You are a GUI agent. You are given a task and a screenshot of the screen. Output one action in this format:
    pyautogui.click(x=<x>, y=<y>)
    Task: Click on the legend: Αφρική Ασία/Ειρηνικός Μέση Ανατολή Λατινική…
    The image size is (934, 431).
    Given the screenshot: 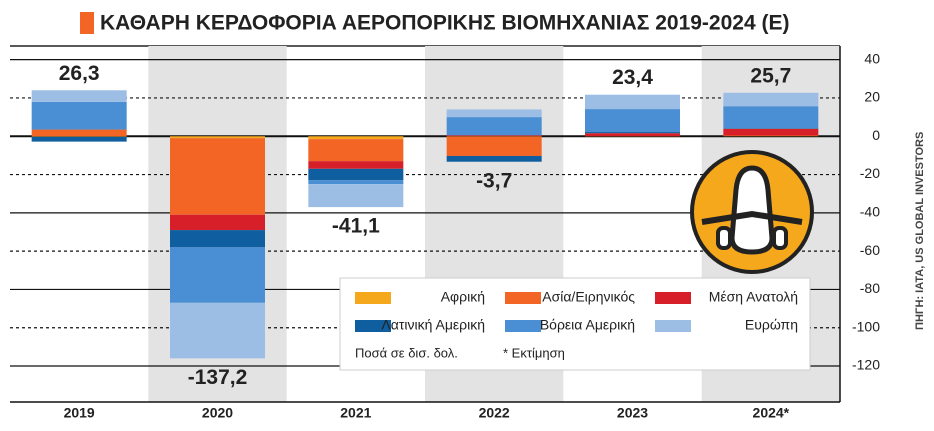 What is the action you would take?
    pyautogui.click(x=575, y=324)
    